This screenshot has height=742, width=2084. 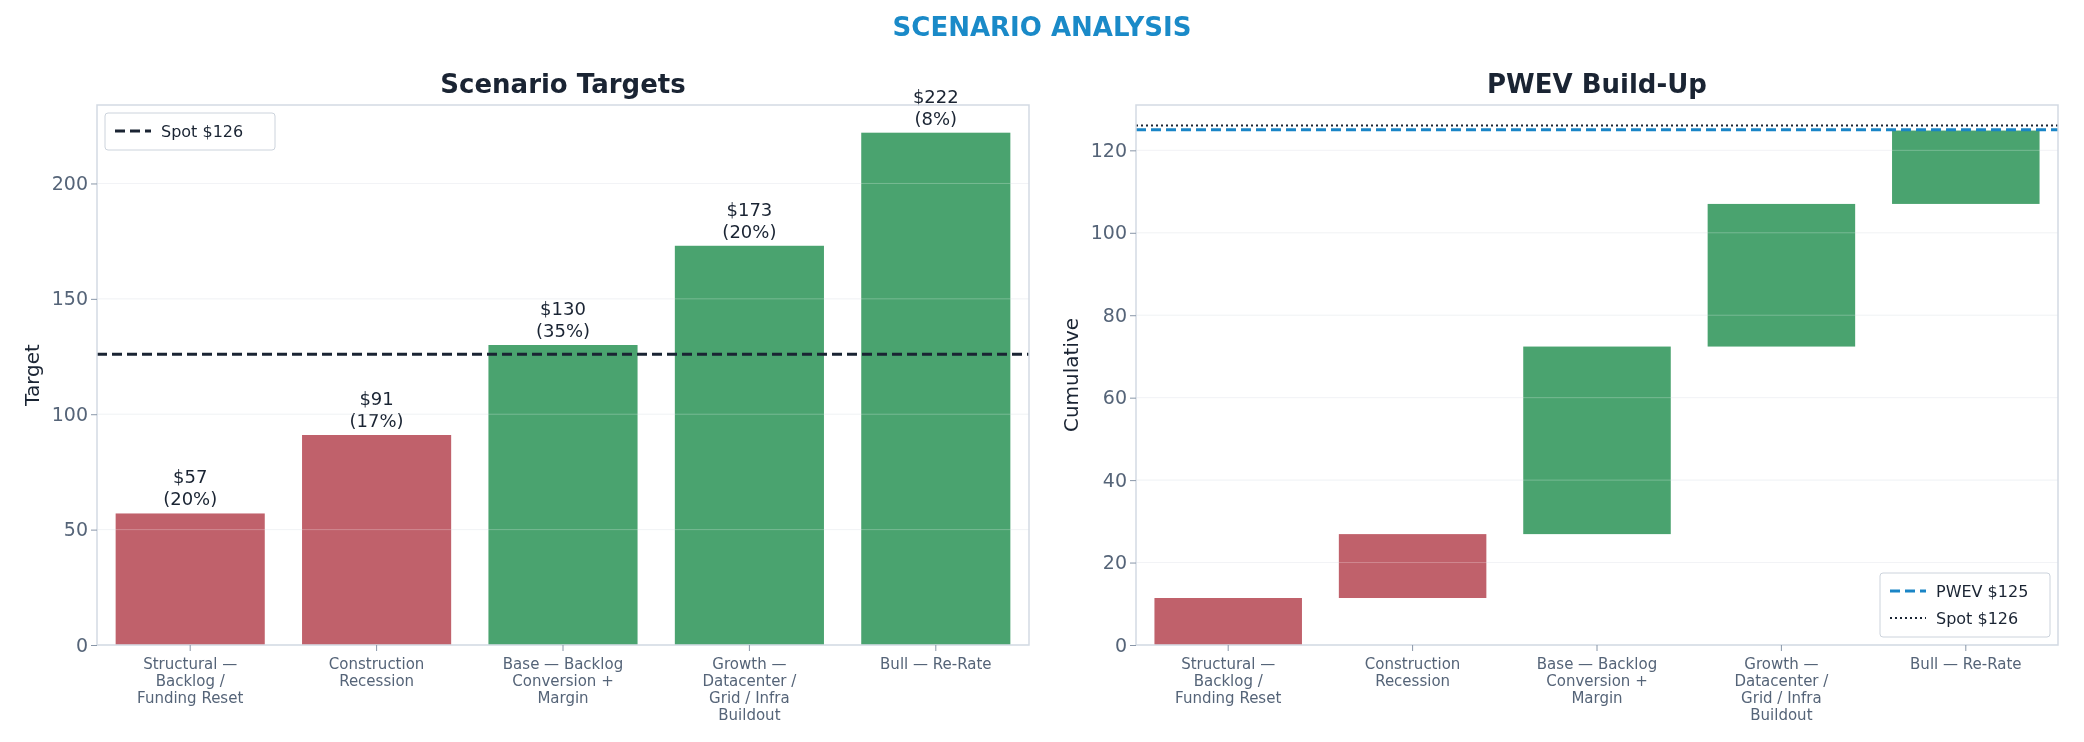 I want to click on data-label: $173 (20%), so click(x=749, y=220).